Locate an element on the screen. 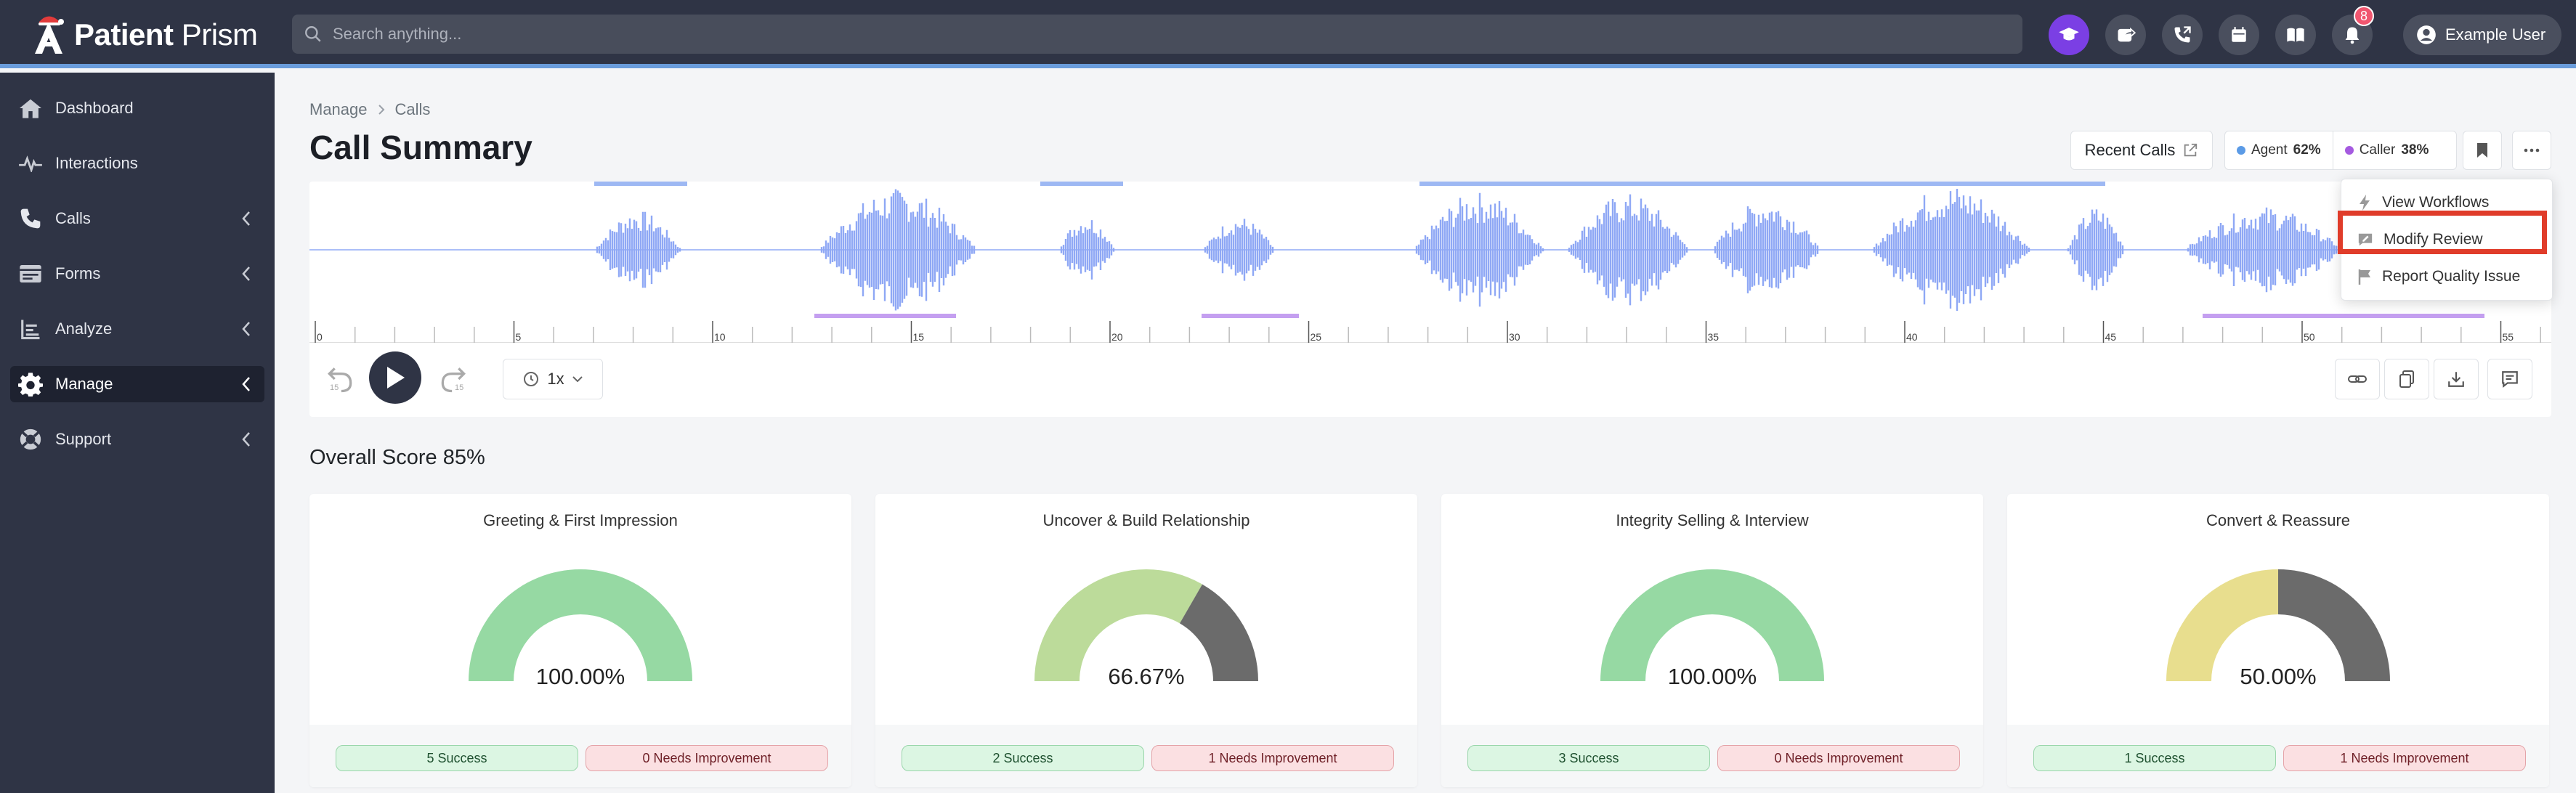 Image resolution: width=2576 pixels, height=793 pixels. user-menu: Example User is located at coordinates (2482, 35).